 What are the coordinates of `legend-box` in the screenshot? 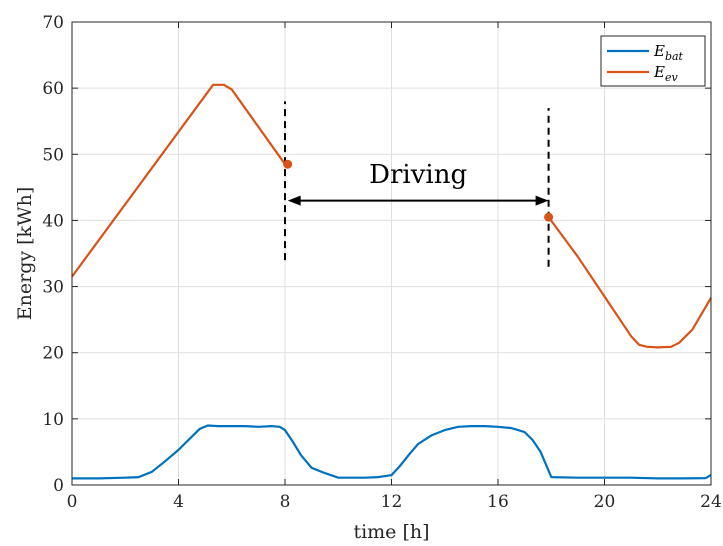 It's located at (653, 61).